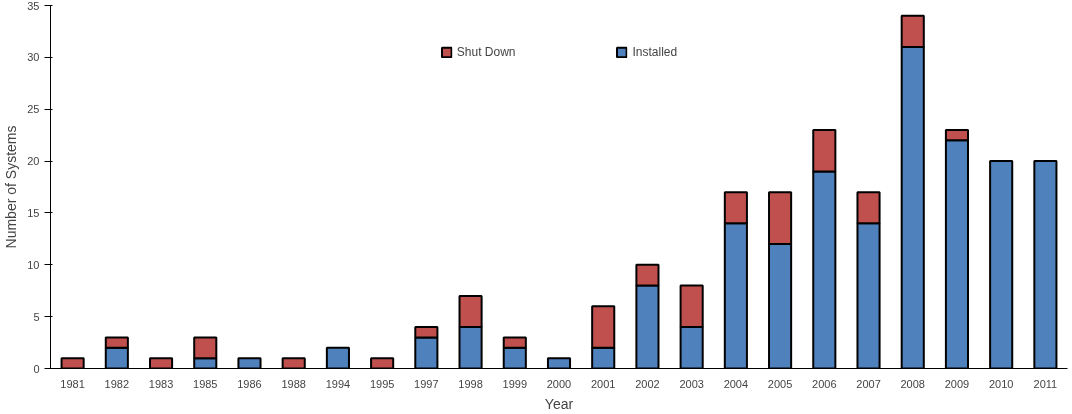  Describe the element at coordinates (957, 383) in the screenshot. I see `x-tick-label: 2009` at that location.